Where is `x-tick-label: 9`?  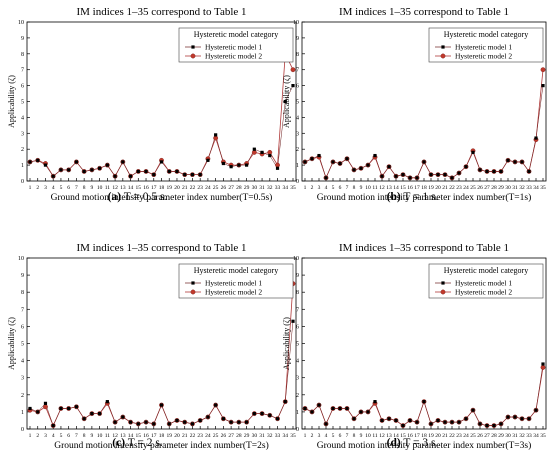 x-tick-label: 9 is located at coordinates (92, 436).